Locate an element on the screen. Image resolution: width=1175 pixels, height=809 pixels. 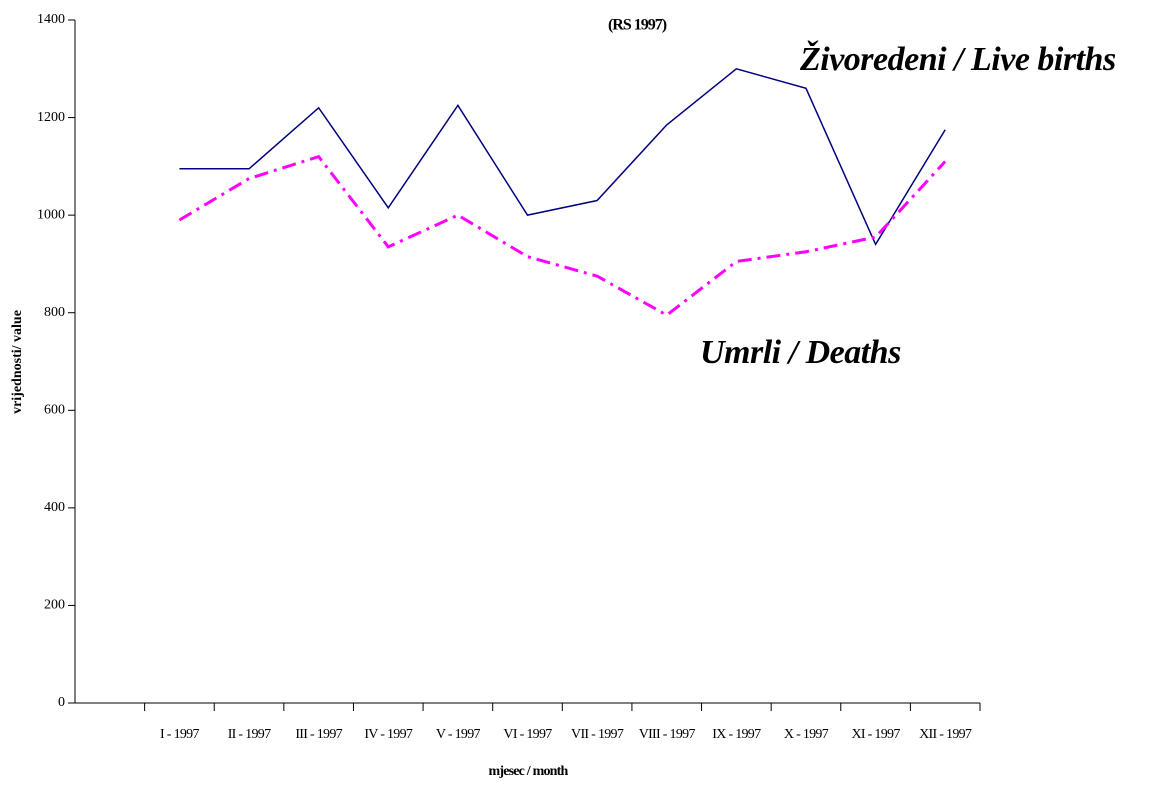
x-tick-label: I - 1997 is located at coordinates (179, 734).